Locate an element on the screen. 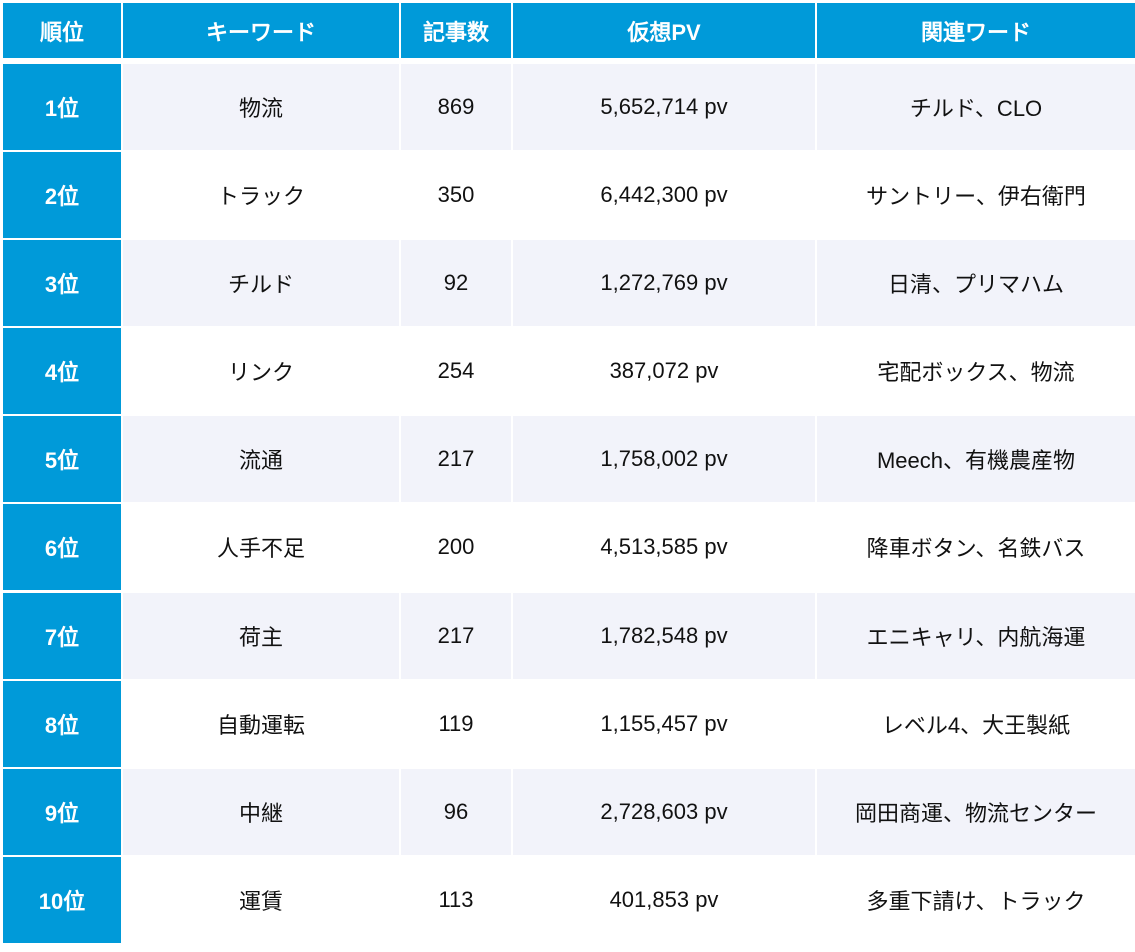 The image size is (1135, 952). table-cell-related: サントリー、伊右衛門 is located at coordinates (976, 195).